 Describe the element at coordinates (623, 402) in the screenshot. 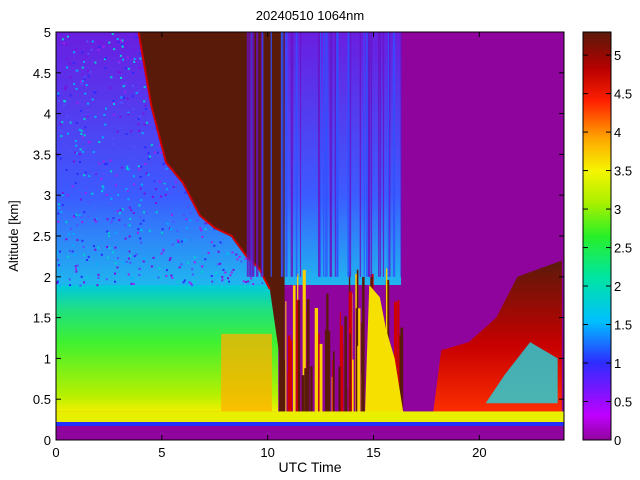

I see `colorbar-tick-label: 0.5` at that location.